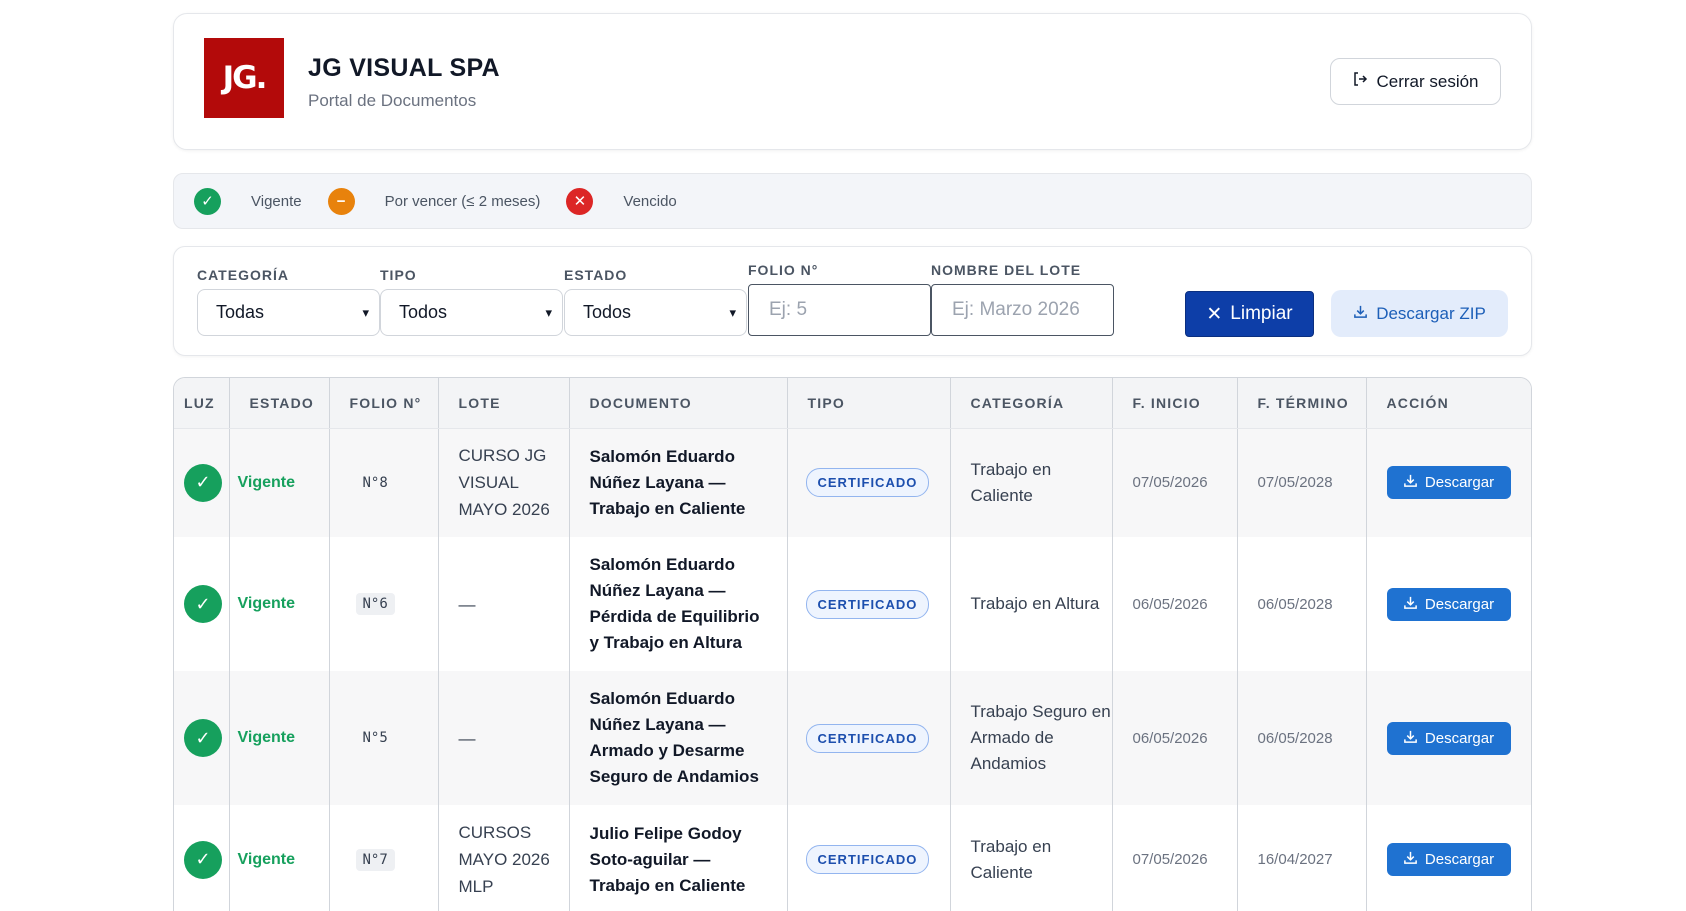 Image resolution: width=1686 pixels, height=911 pixels. Describe the element at coordinates (1031, 403) in the screenshot. I see `col-categoria: CATEGORÍA` at that location.